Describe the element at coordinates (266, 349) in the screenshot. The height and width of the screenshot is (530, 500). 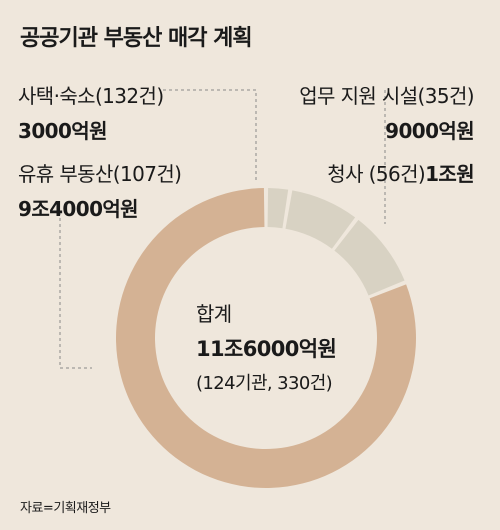
I see `center-total: 11조6000억원` at that location.